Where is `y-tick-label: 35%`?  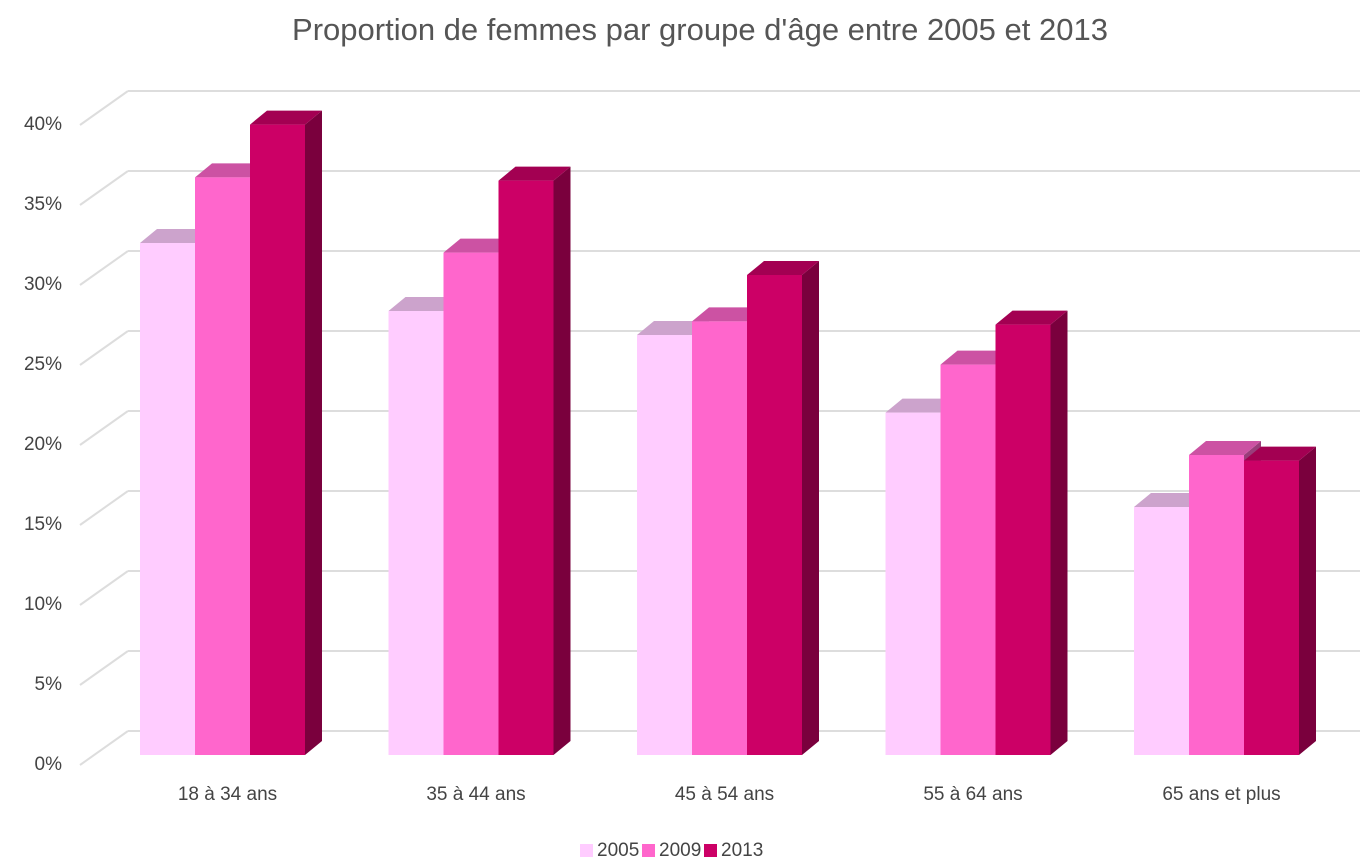 y-tick-label: 35% is located at coordinates (43, 204).